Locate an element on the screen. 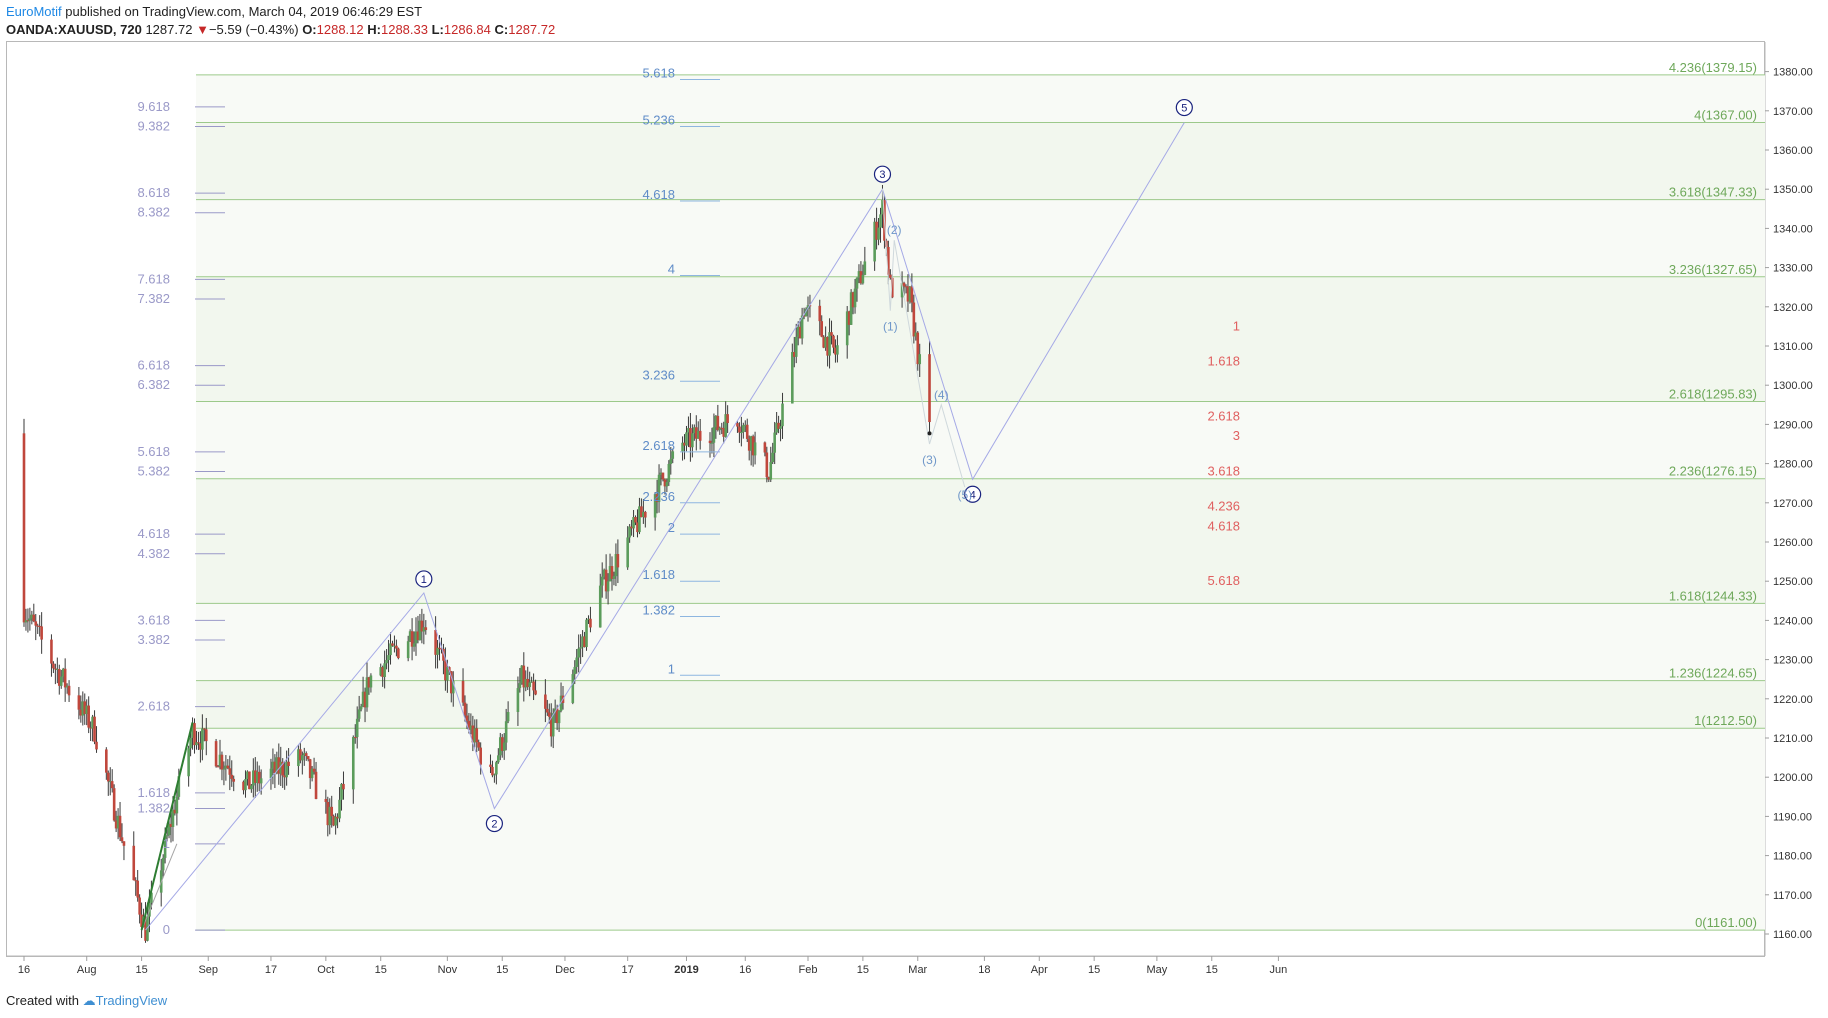  y-tick-label: 1160.00 is located at coordinates (1792, 935).